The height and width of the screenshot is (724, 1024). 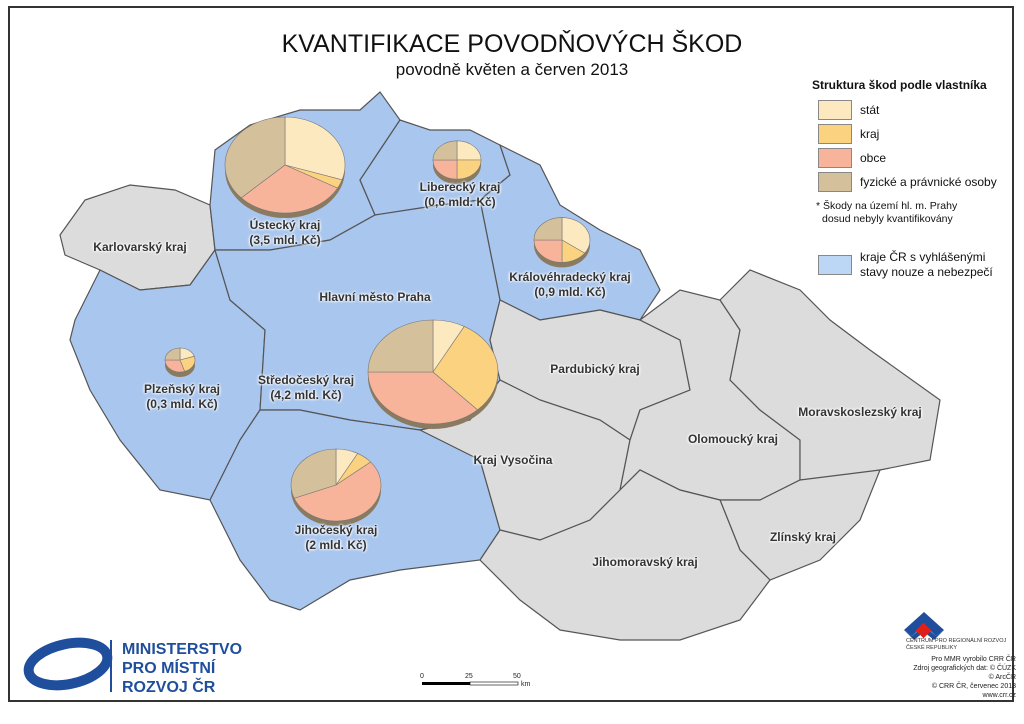 I want to click on map-title: KVANTIFIKACE POVODŇOVÝCH ŠKOD, so click(x=512, y=44).